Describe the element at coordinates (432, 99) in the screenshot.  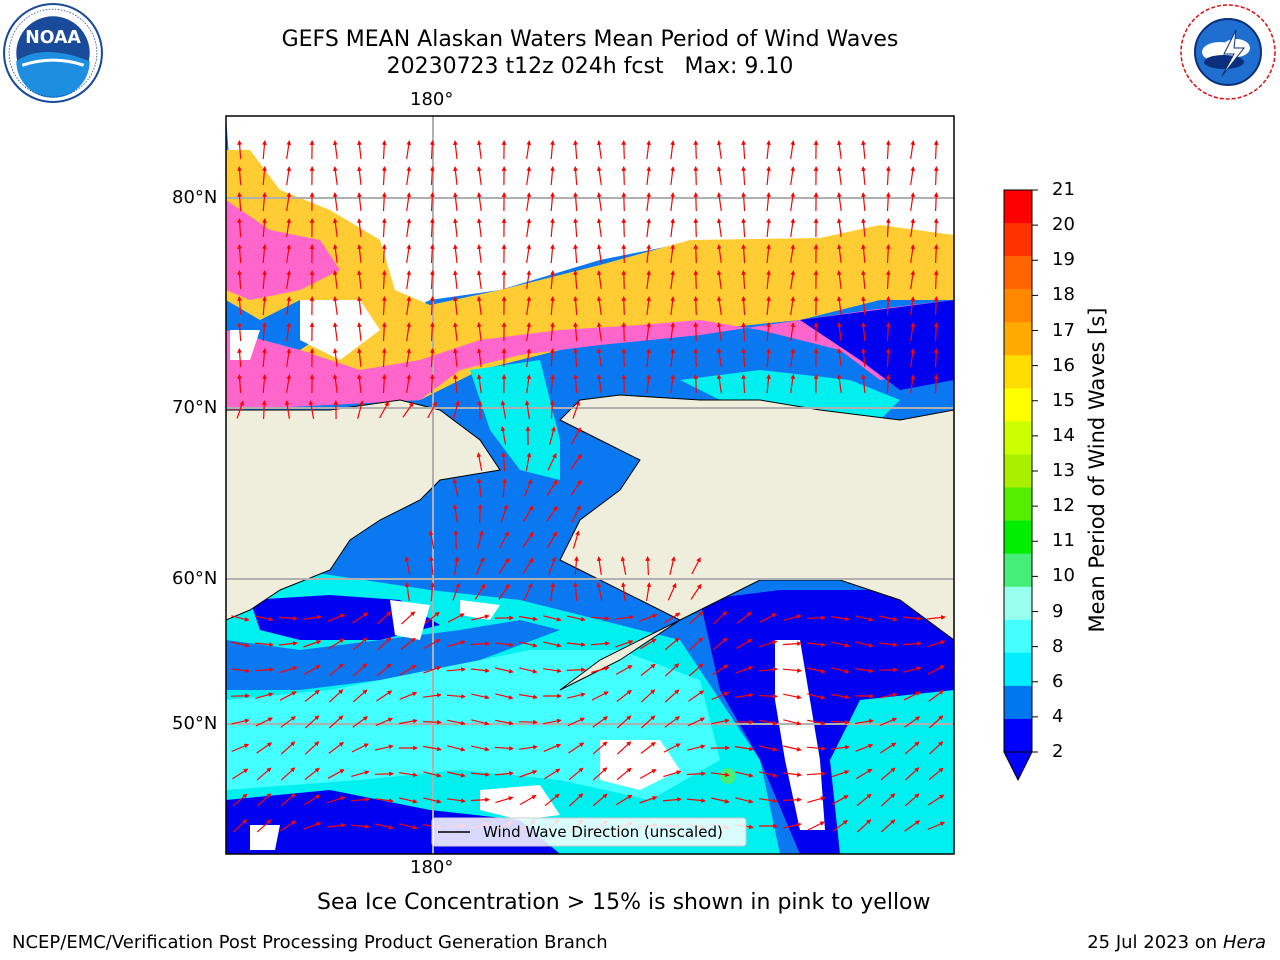
I see `lon-label-top: 180°` at that location.